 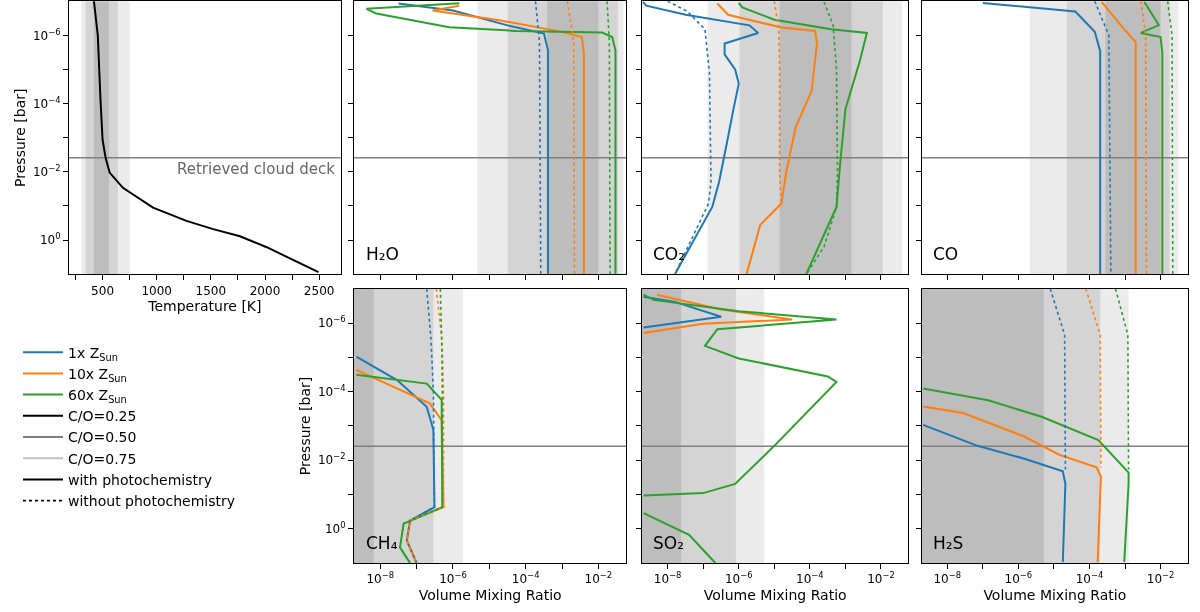 What do you see at coordinates (102, 437) in the screenshot?
I see `legend-label: C/O=0.50` at bounding box center [102, 437].